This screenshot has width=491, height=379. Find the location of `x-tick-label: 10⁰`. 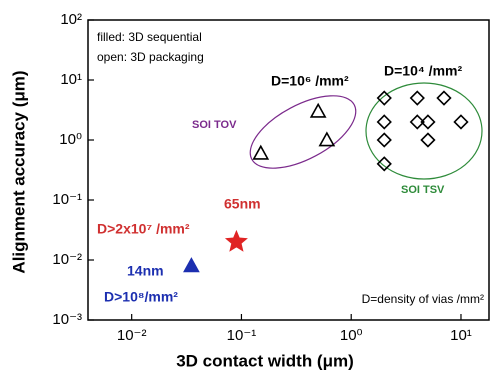

x-tick-label: 10⁰ is located at coordinates (351, 335).